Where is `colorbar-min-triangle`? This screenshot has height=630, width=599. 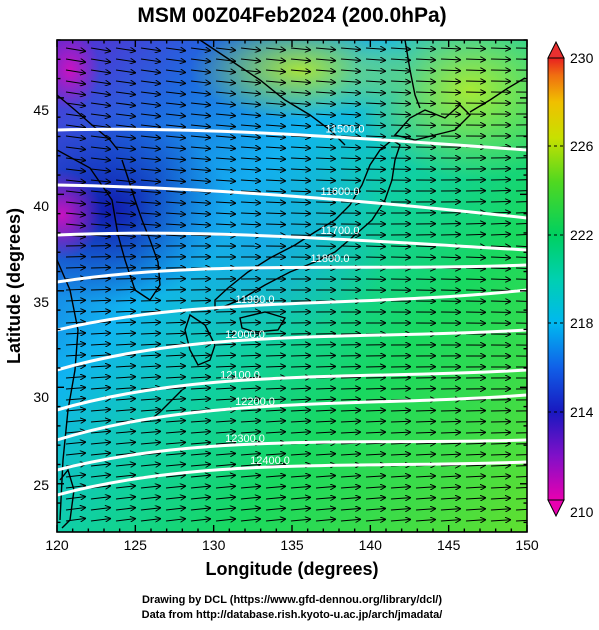
colorbar-min-triangle is located at coordinates (556, 508).